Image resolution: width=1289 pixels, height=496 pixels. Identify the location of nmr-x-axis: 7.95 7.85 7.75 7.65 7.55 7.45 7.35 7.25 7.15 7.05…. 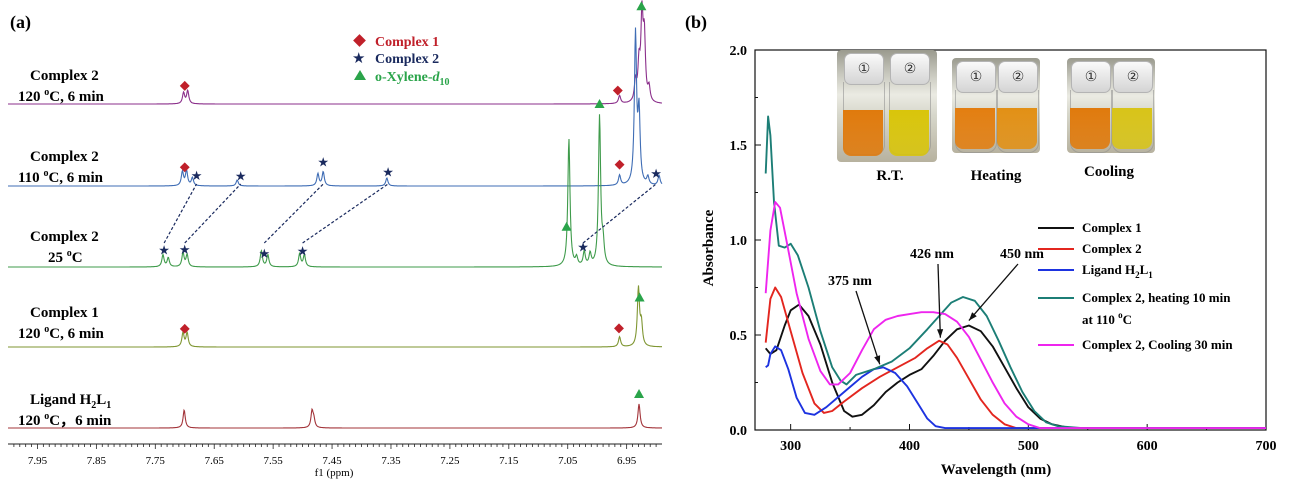
(335, 455).